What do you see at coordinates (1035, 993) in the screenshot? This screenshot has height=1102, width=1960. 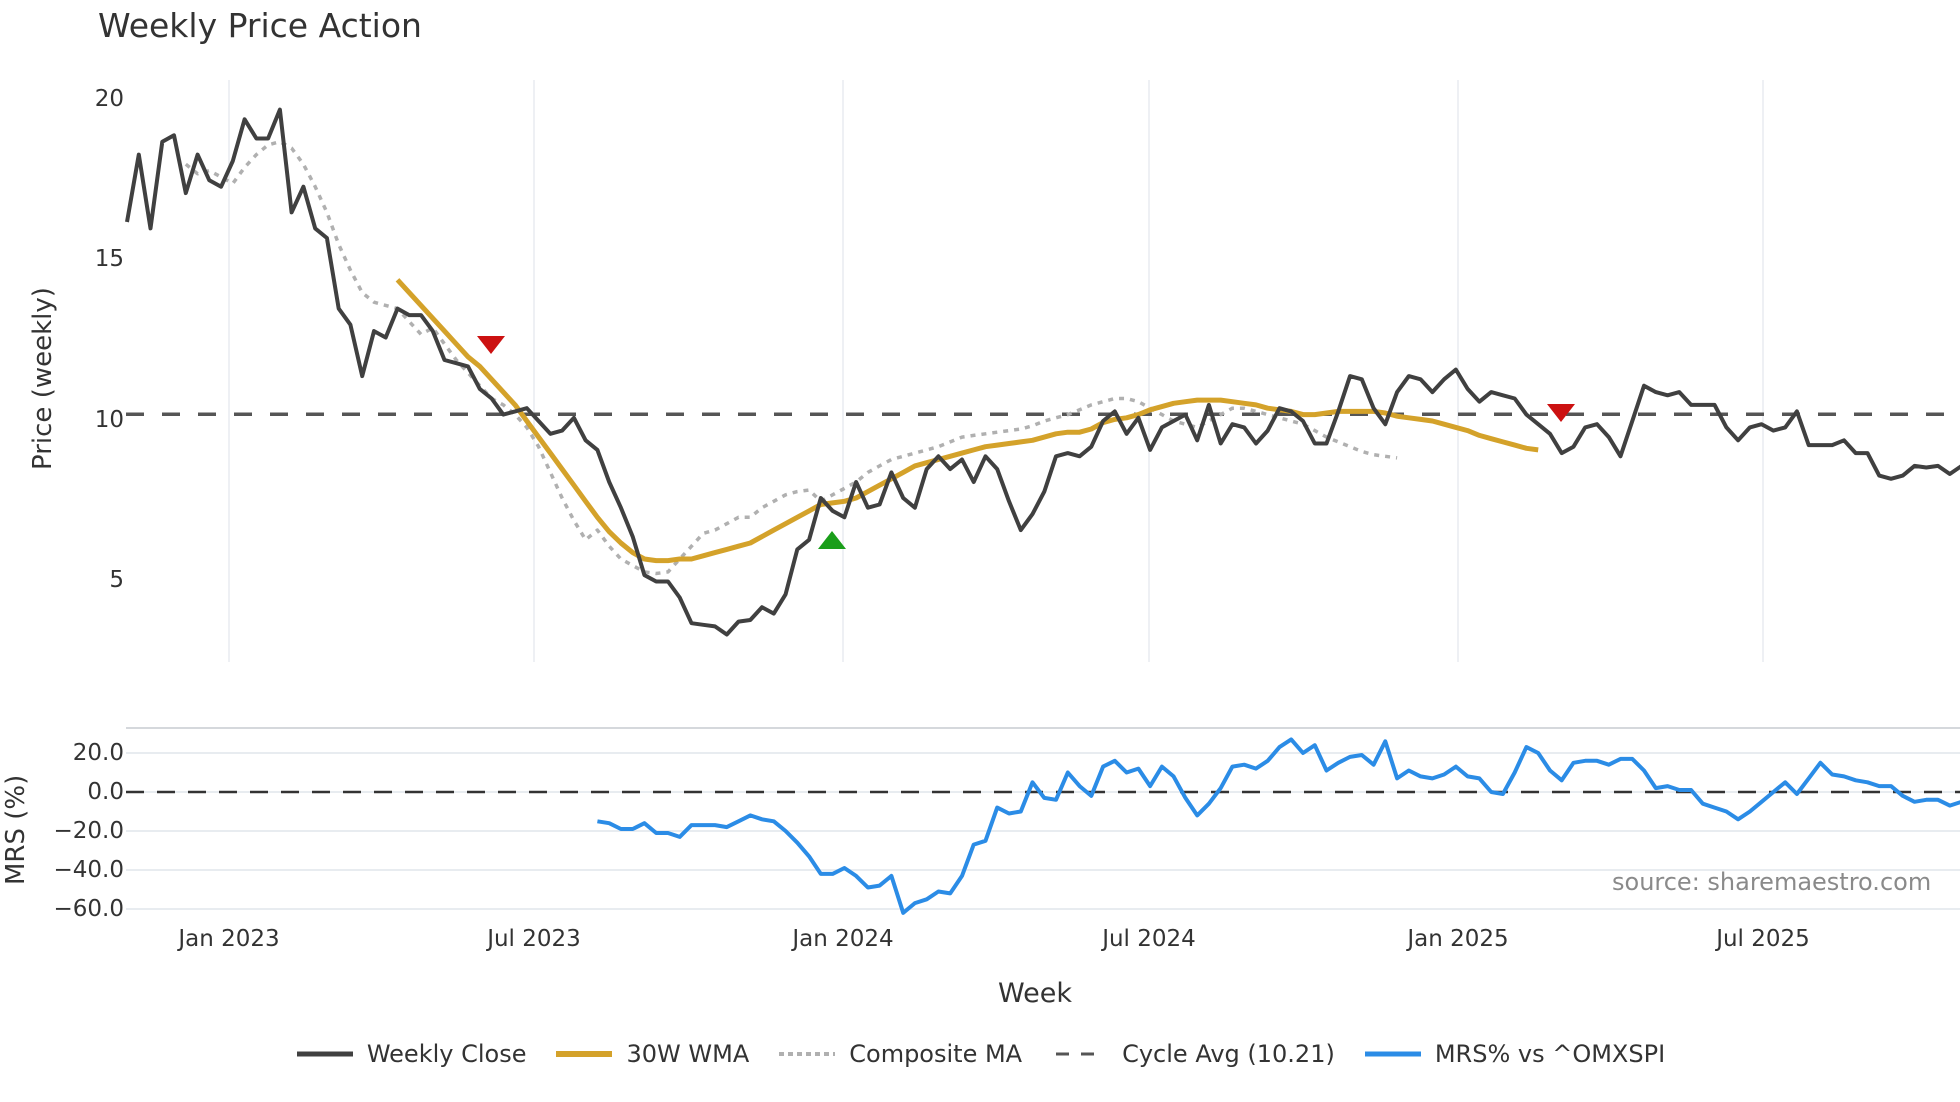 I see `x-axis-label: Week` at bounding box center [1035, 993].